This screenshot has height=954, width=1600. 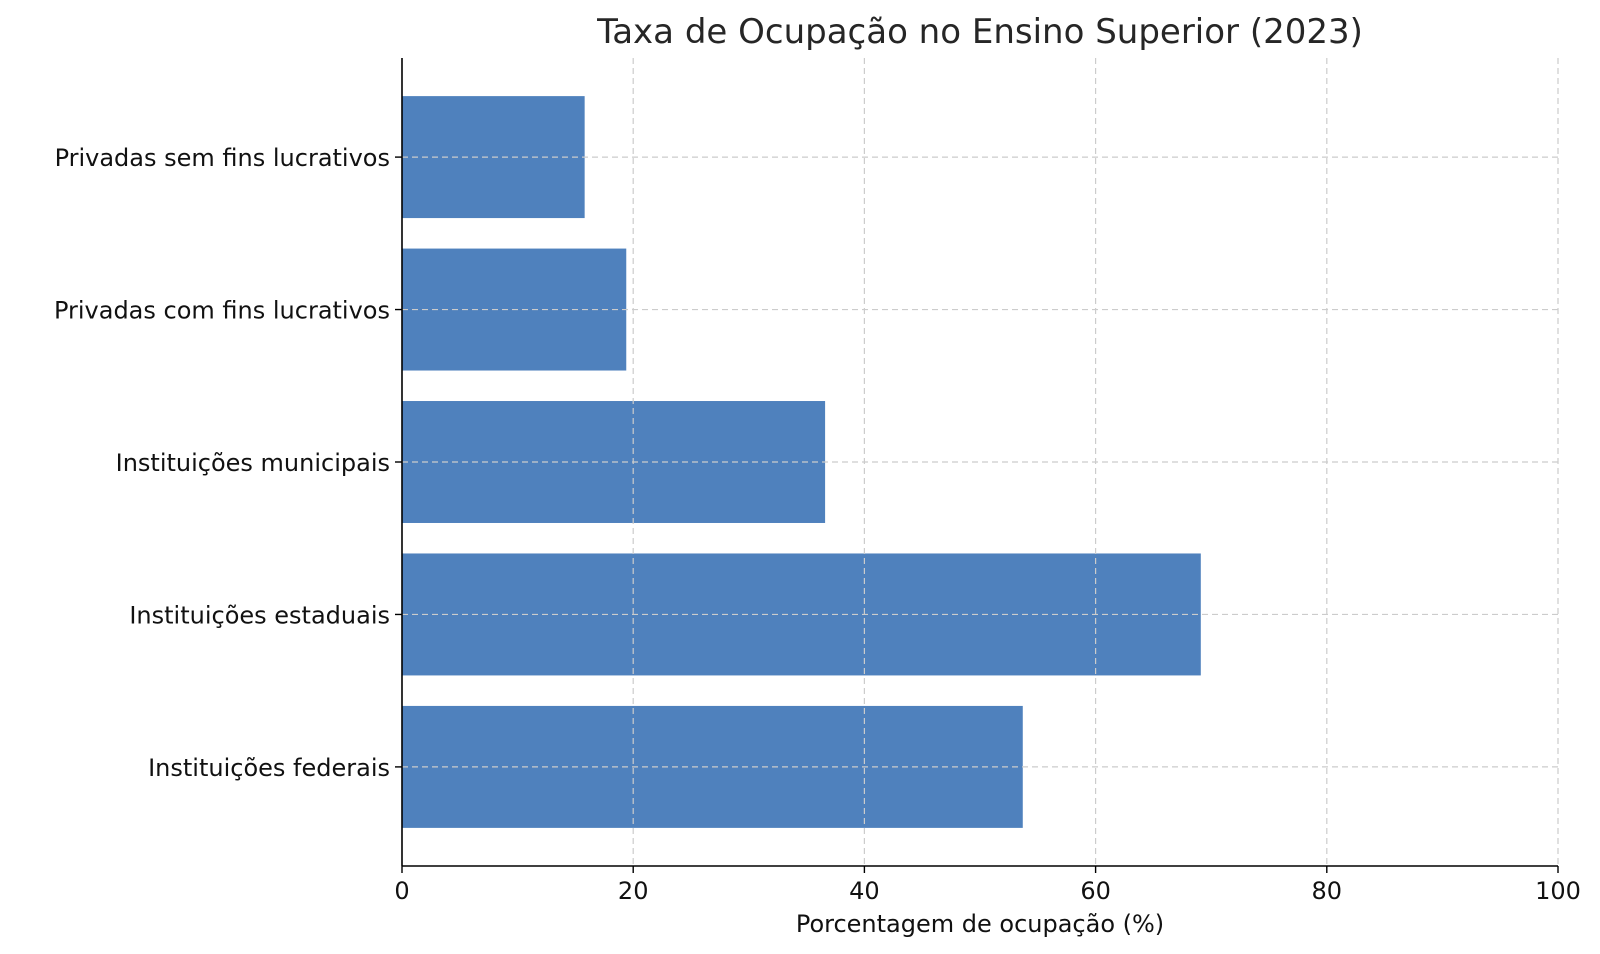 I want to click on x-tick-label-2: 40, so click(x=864, y=891).